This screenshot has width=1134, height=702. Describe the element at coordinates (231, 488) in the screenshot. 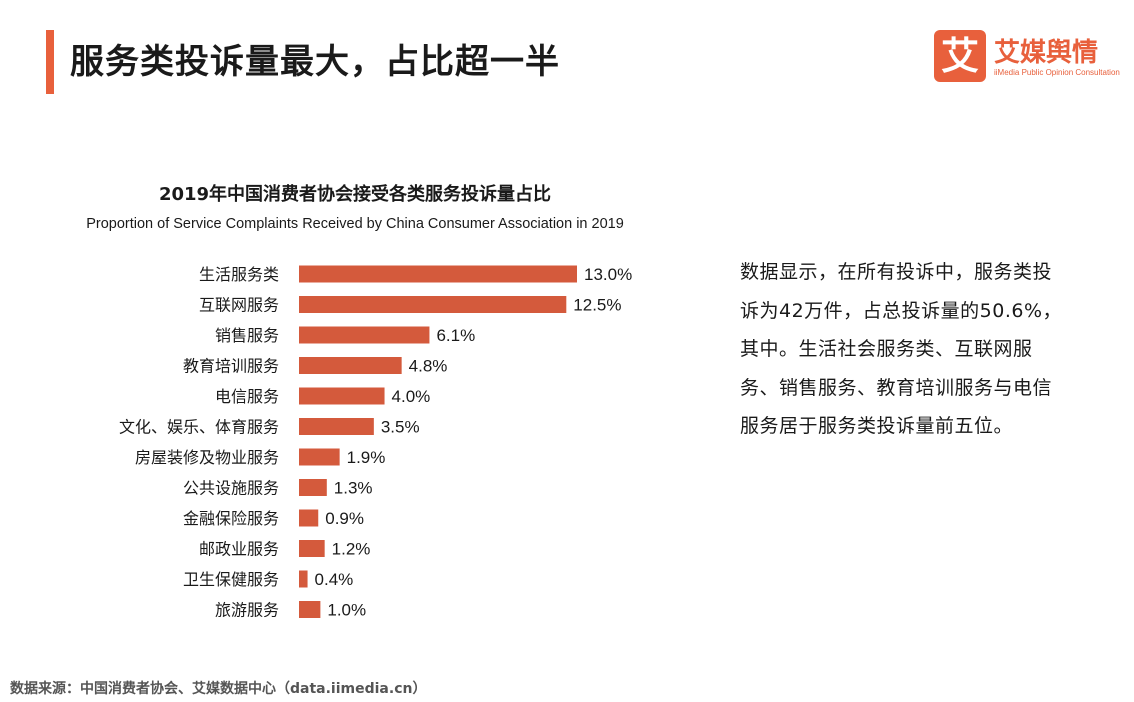

I see `category-label: 公共设施服务` at that location.